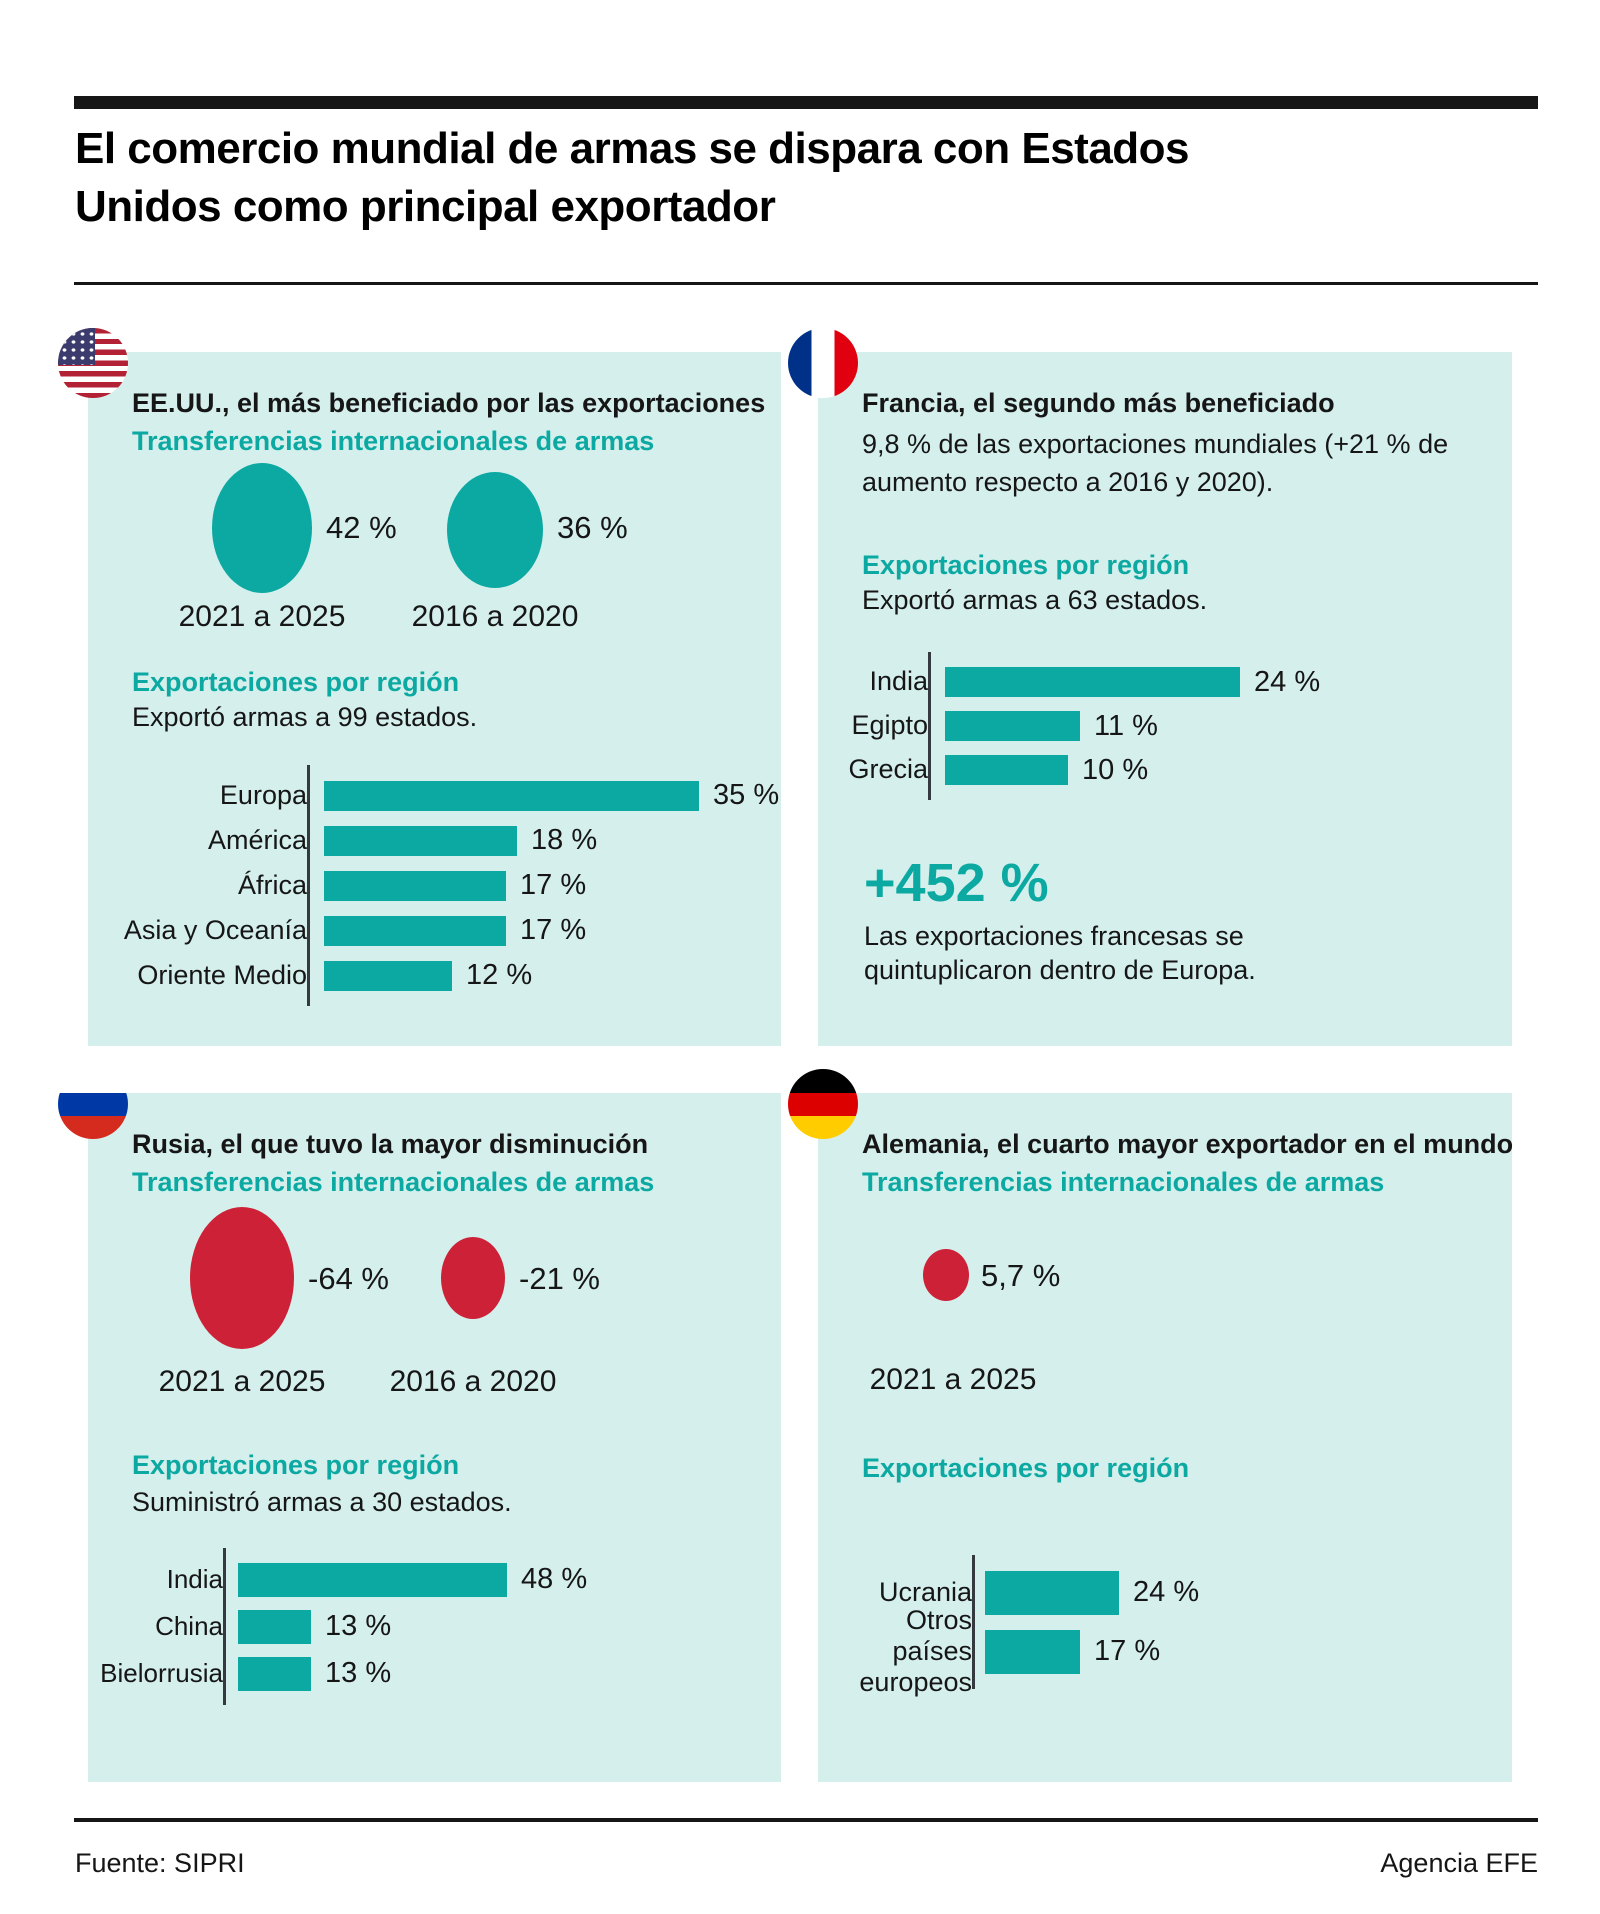 This screenshot has width=1600, height=1914. I want to click on bar-row-europa: Europa 35 %, so click(440, 795).